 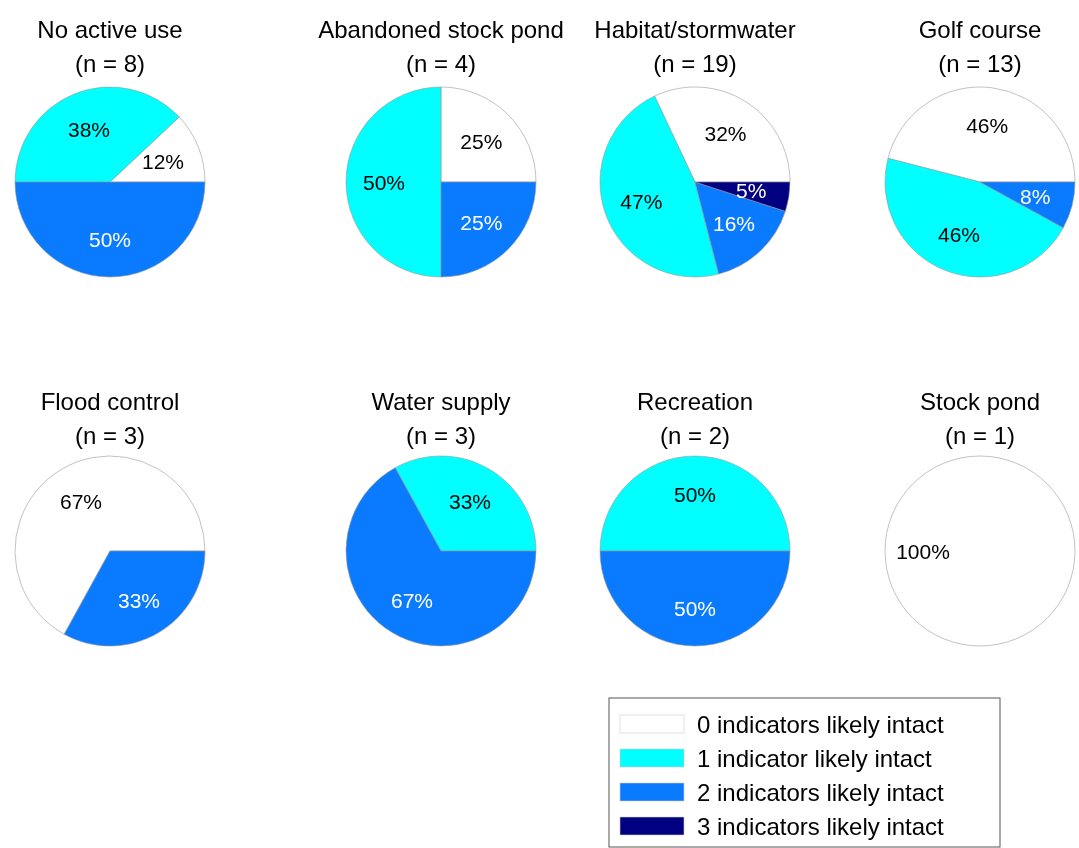 I want to click on legend-label: 1 indicator likely intact, so click(x=815, y=758).